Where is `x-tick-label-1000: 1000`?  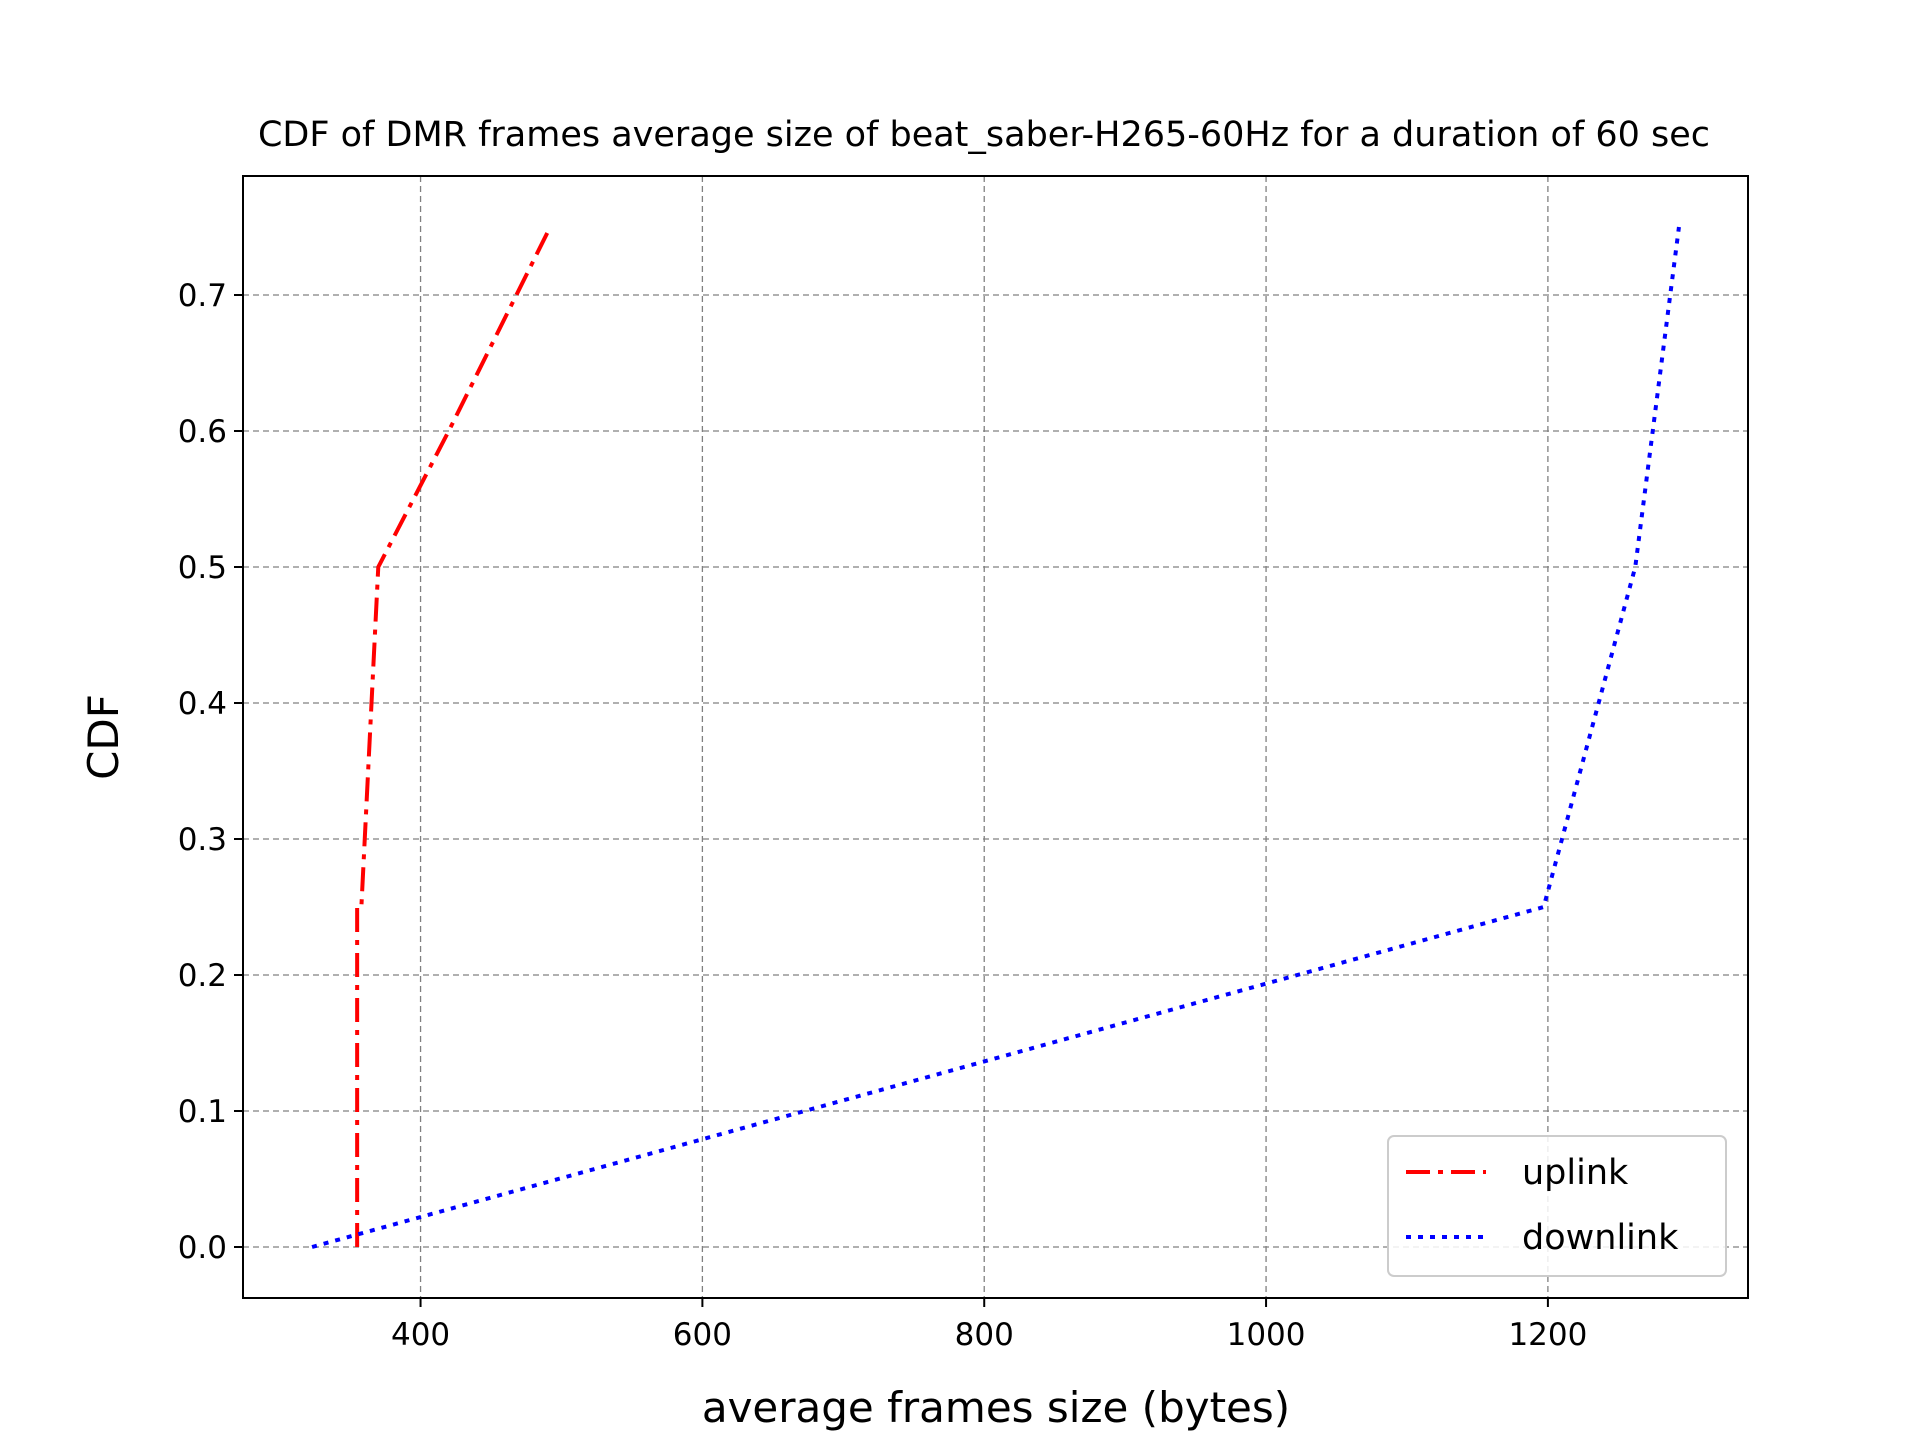
x-tick-label-1000: 1000 is located at coordinates (1266, 1335).